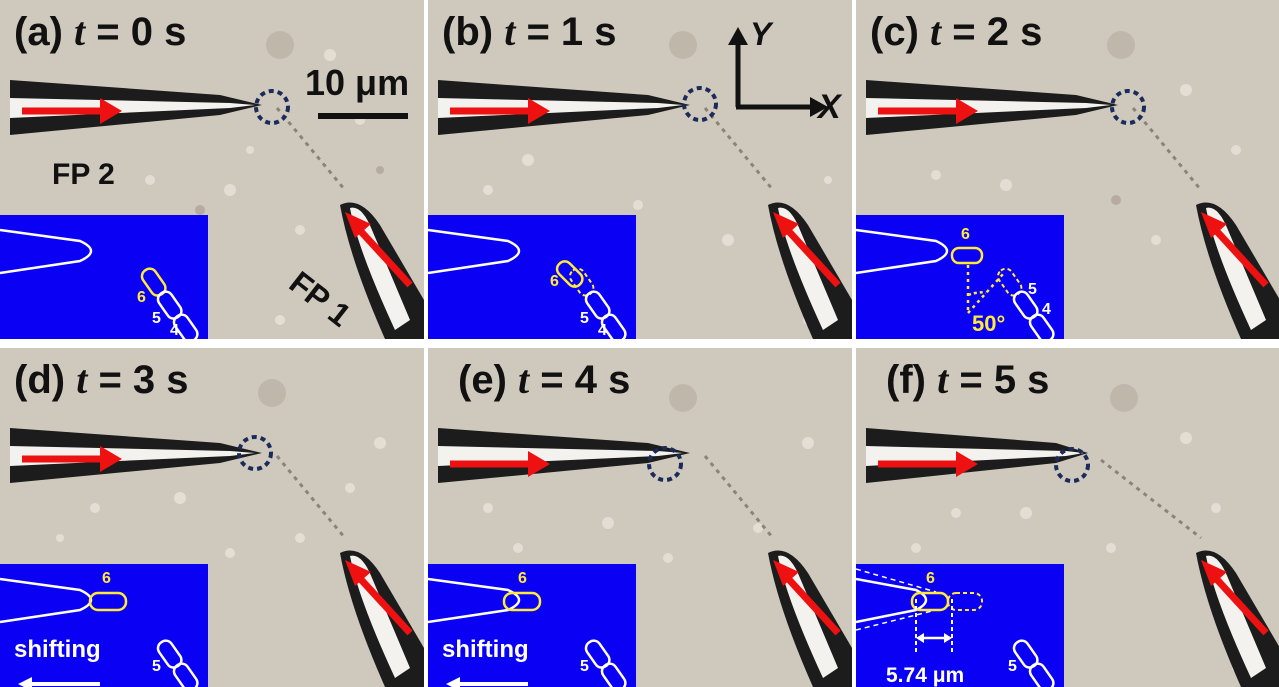  Describe the element at coordinates (1128, 107) in the screenshot. I see `marker-circle-c` at that location.